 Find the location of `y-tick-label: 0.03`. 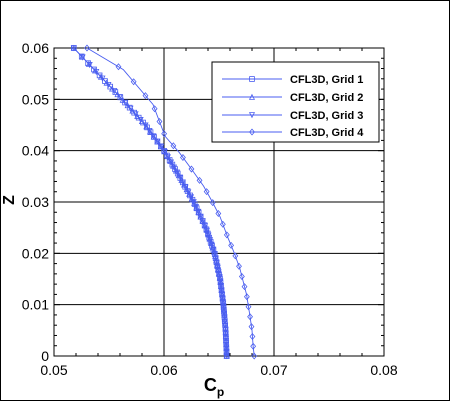

y-tick-label: 0.03 is located at coordinates (35, 202).